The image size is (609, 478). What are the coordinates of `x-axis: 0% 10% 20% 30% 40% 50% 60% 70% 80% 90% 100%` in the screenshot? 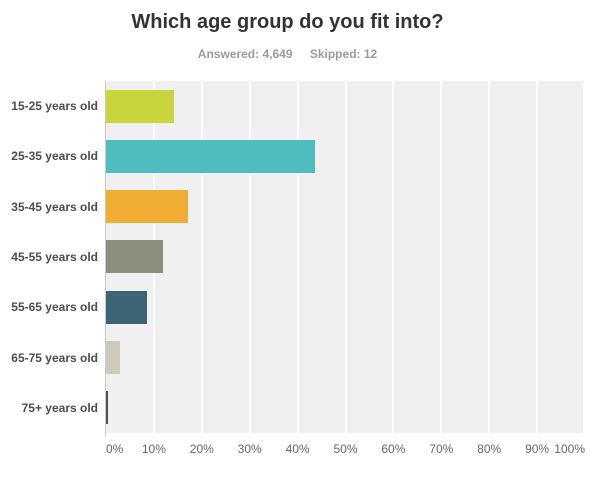 It's located at (345, 450).